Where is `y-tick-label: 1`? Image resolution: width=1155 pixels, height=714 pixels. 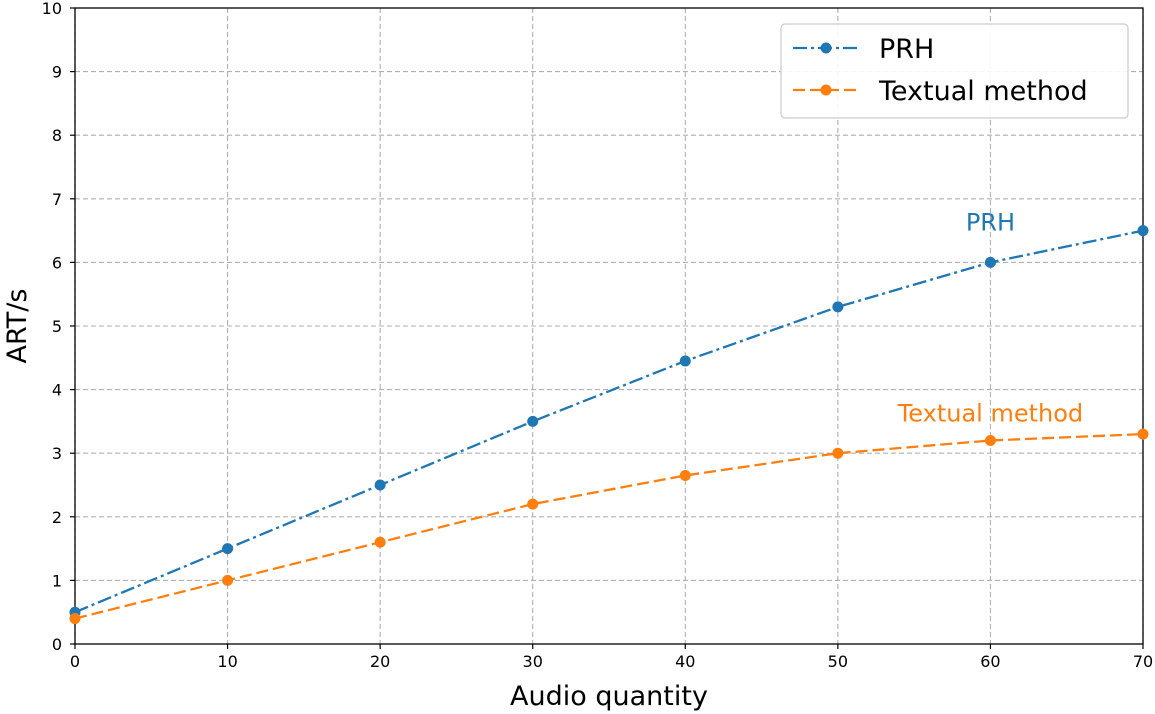
y-tick-label: 1 is located at coordinates (57, 580).